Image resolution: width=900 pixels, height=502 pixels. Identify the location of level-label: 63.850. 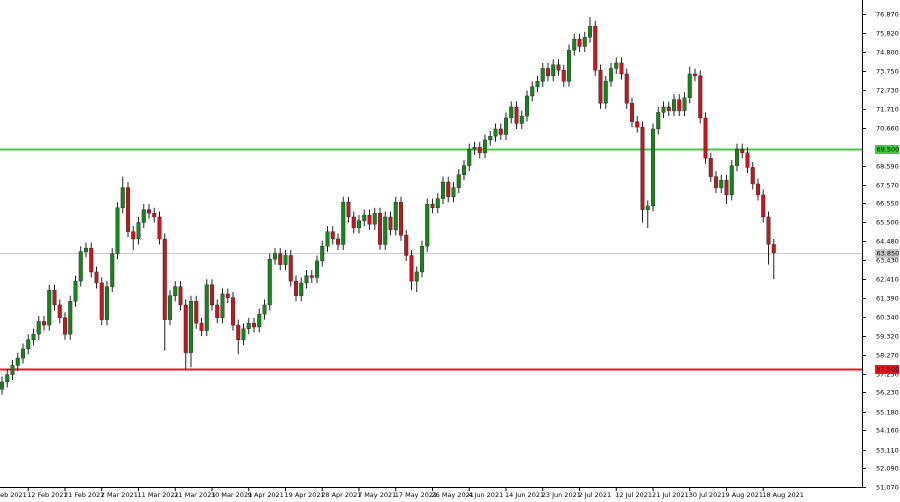
(888, 254).